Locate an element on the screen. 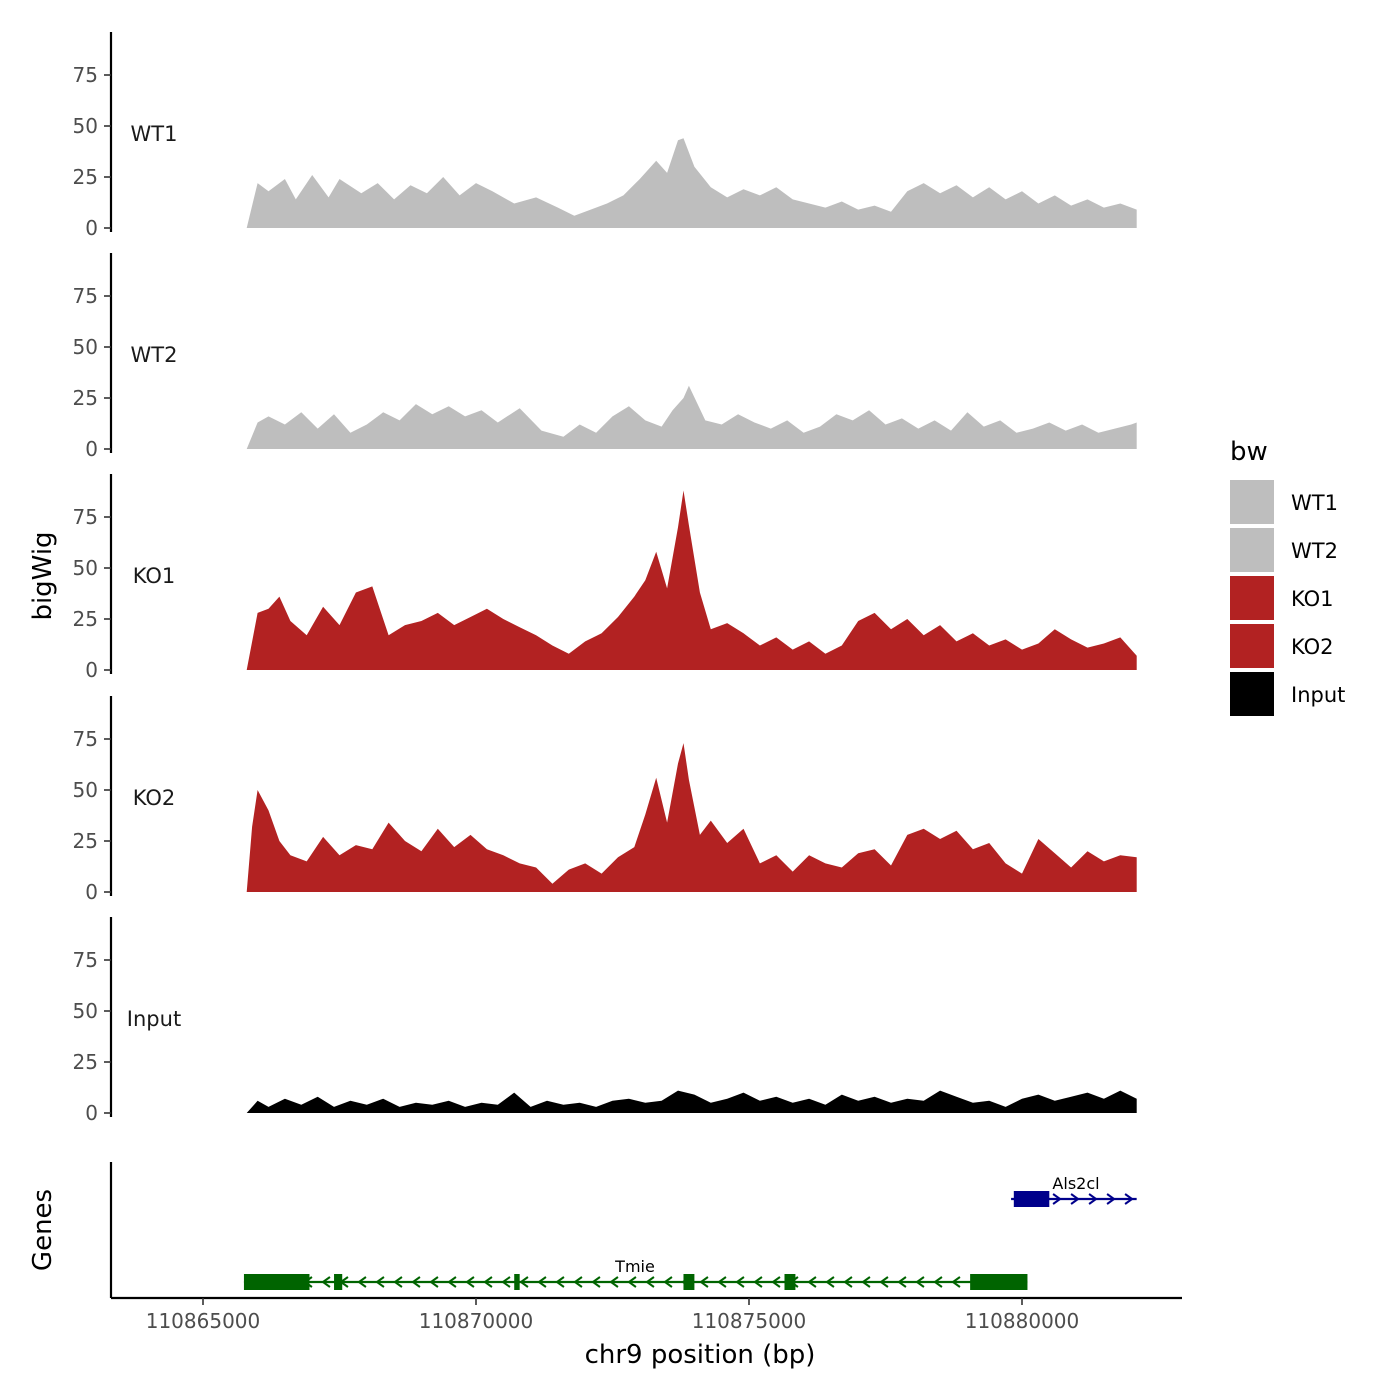 This screenshot has width=1400, height=1400. legend-label: WT2 is located at coordinates (1314, 551).